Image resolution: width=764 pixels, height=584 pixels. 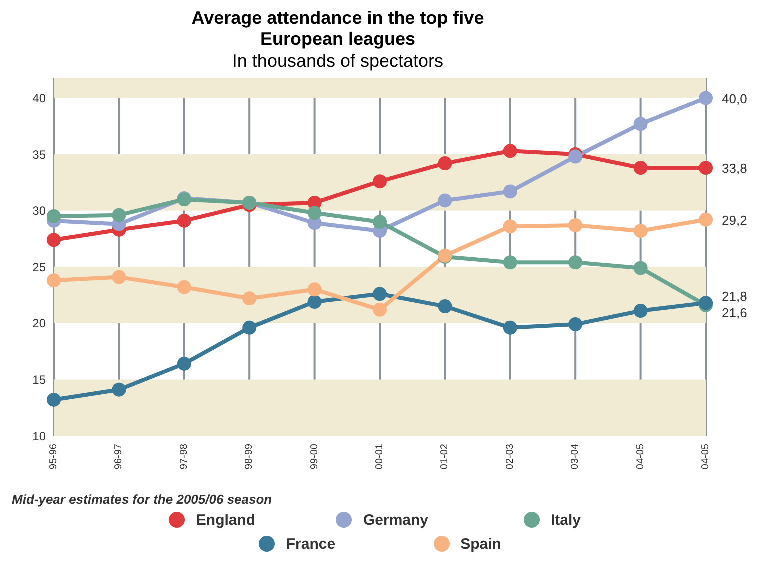 I want to click on y-tick-label: 15, so click(x=39, y=379).